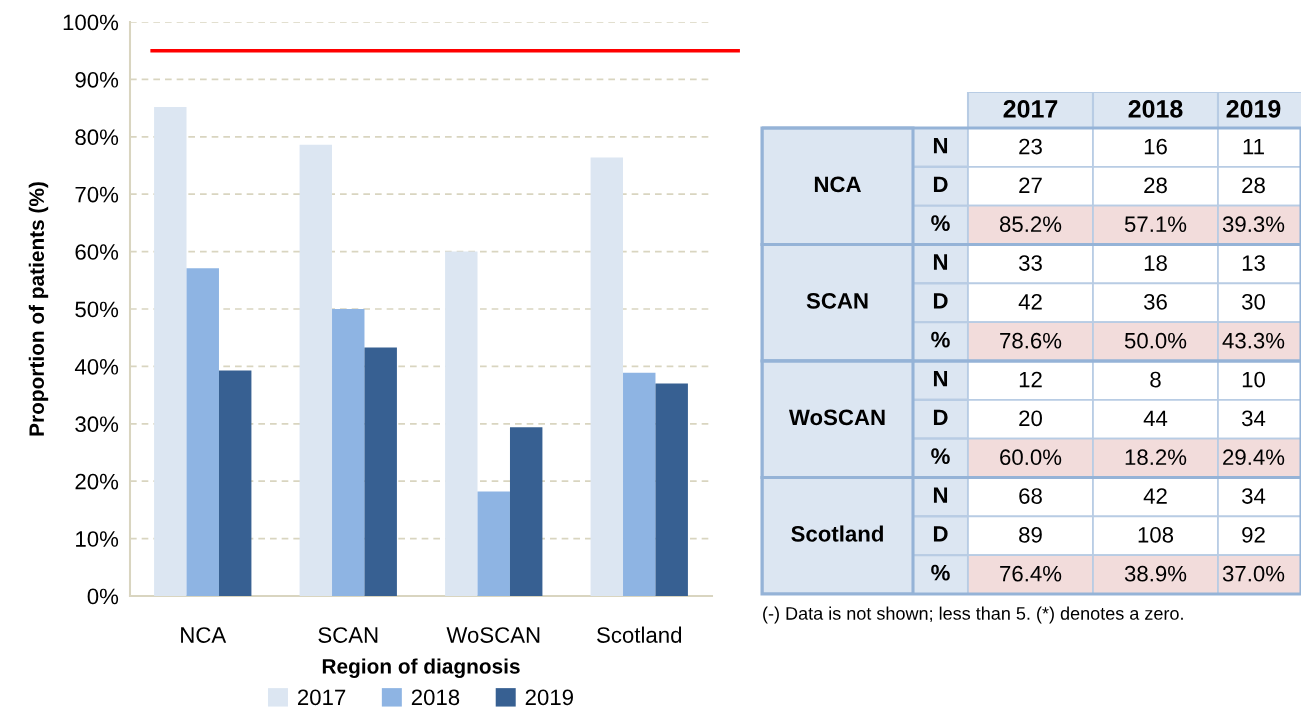 The width and height of the screenshot is (1301, 707). I want to click on text: 36, so click(1155, 301).